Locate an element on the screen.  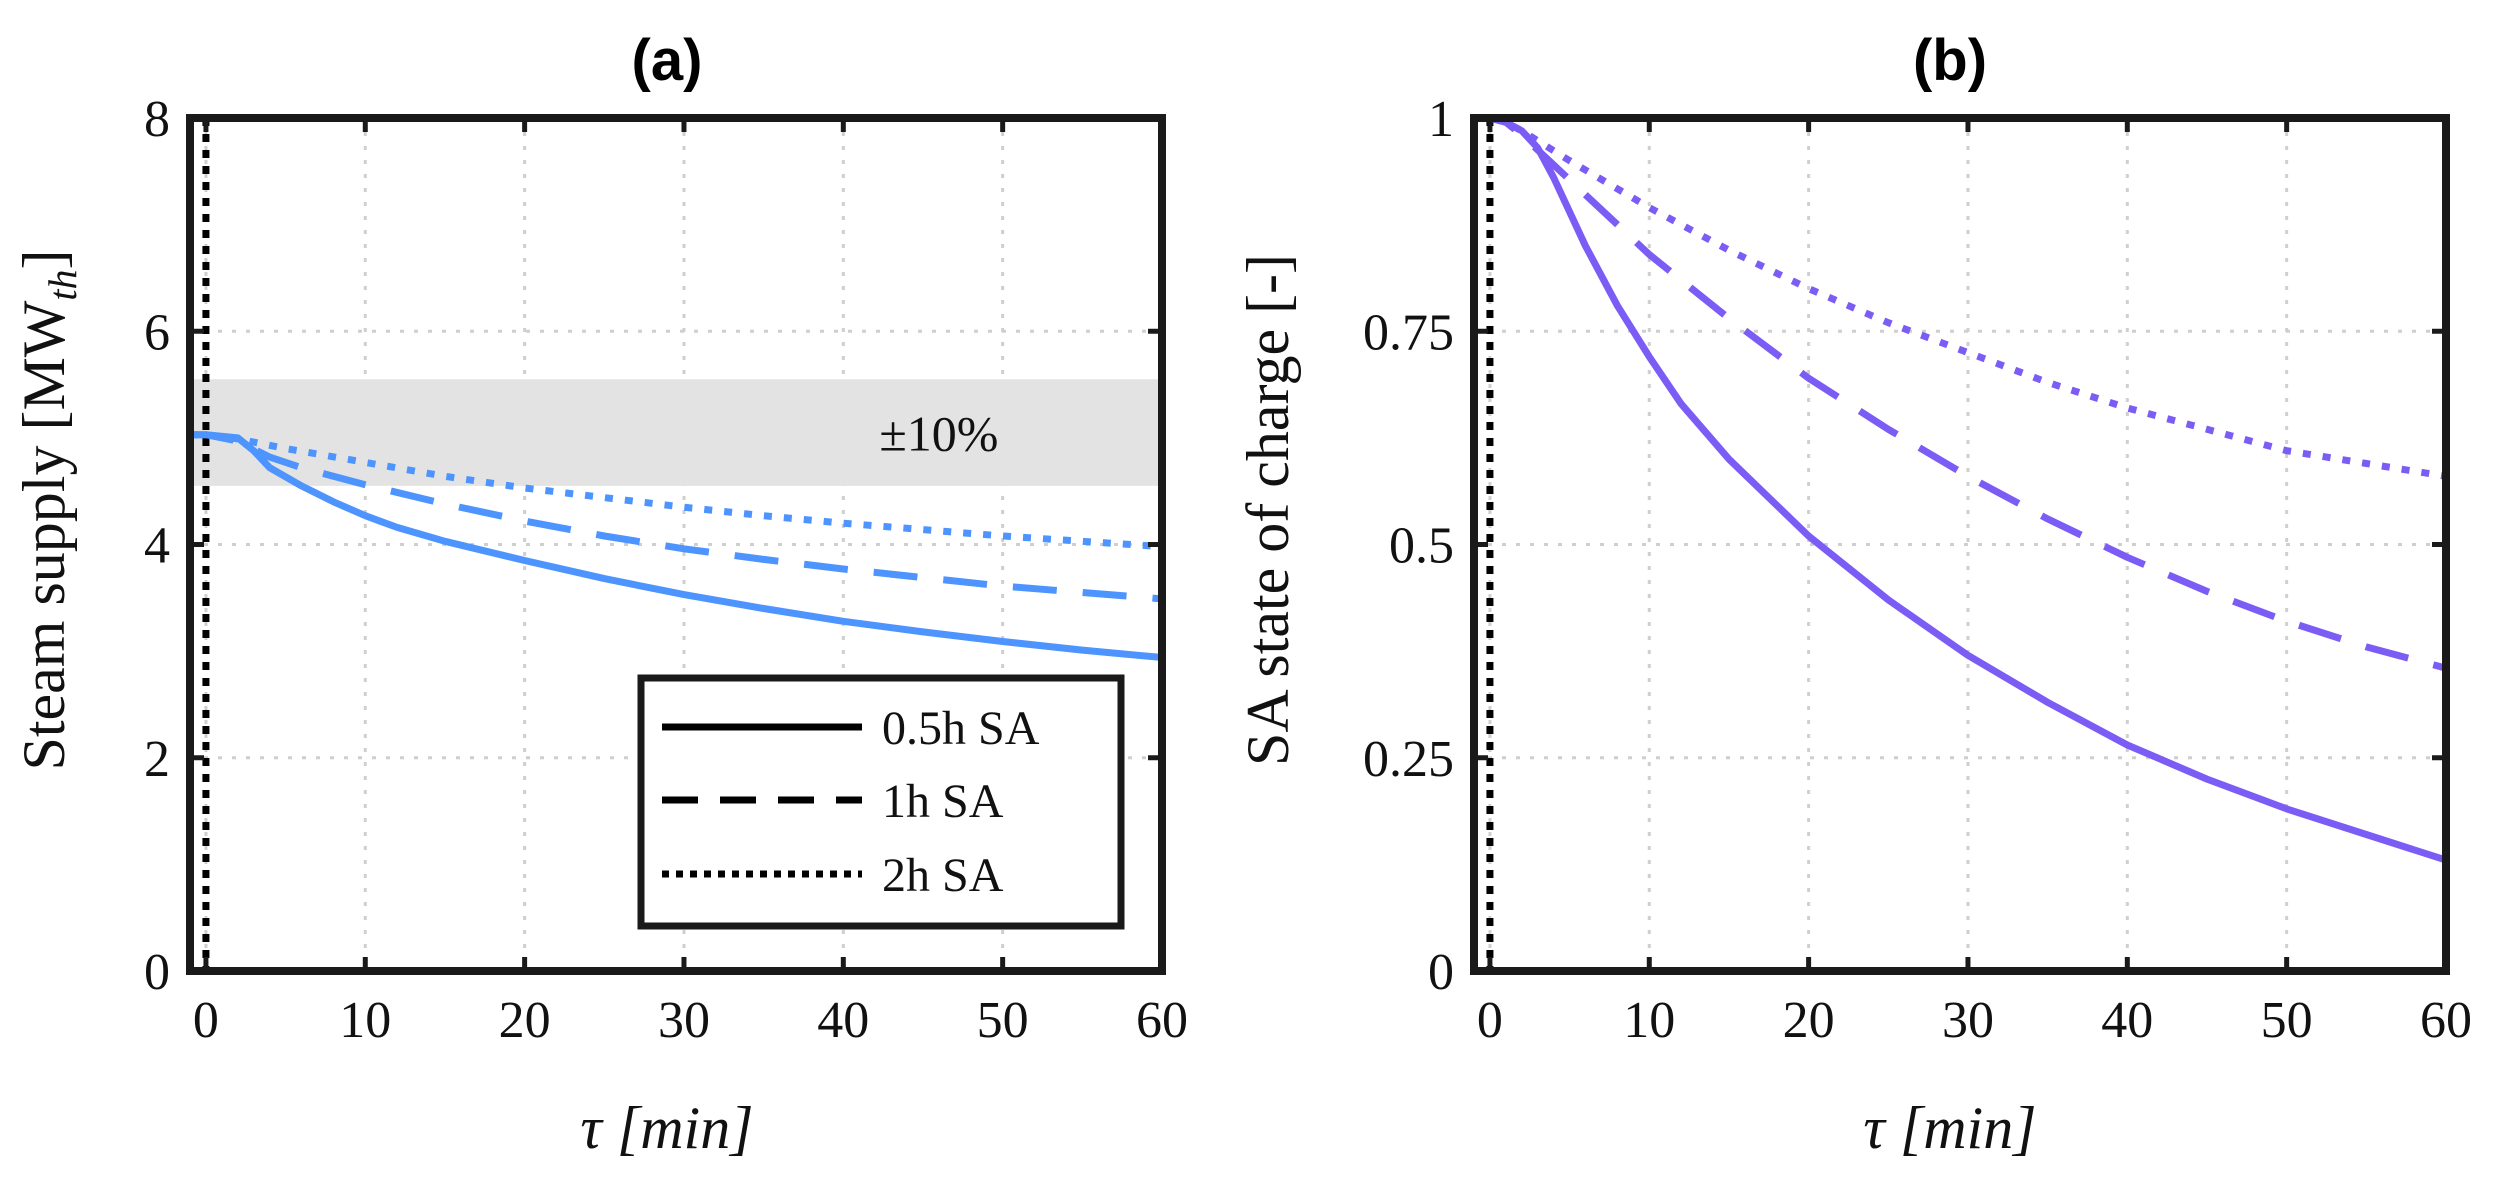
legend-entry-2: 2h SA is located at coordinates (943, 875).